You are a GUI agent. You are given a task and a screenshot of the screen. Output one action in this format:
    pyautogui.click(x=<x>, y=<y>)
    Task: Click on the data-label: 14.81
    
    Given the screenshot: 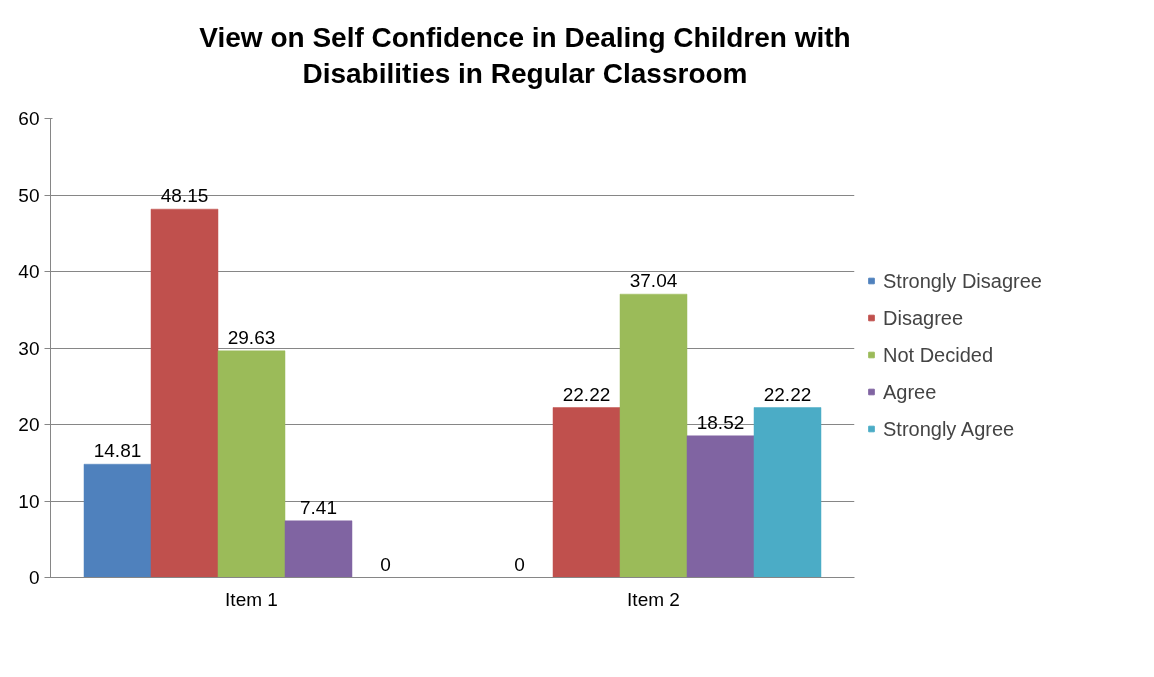 What is the action you would take?
    pyautogui.click(x=117, y=450)
    